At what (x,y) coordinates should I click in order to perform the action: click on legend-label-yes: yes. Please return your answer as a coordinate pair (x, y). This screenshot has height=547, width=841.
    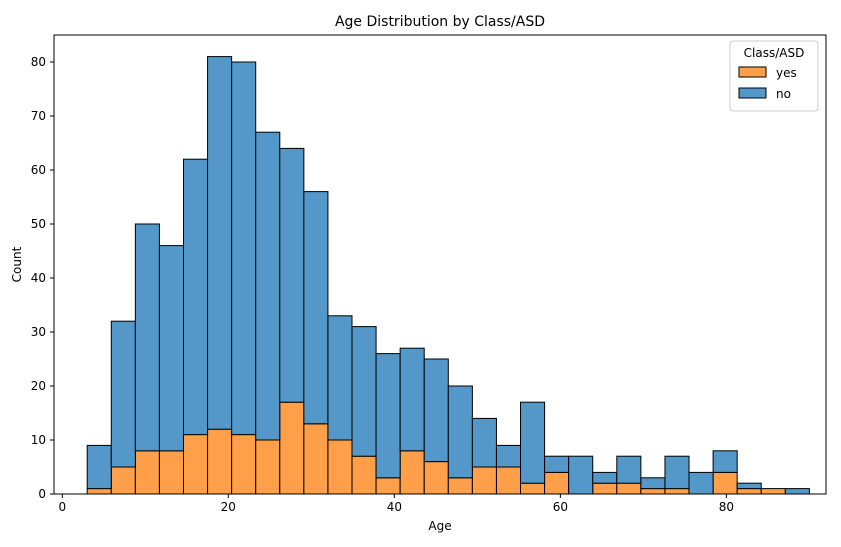
    Looking at the image, I should click on (786, 73).